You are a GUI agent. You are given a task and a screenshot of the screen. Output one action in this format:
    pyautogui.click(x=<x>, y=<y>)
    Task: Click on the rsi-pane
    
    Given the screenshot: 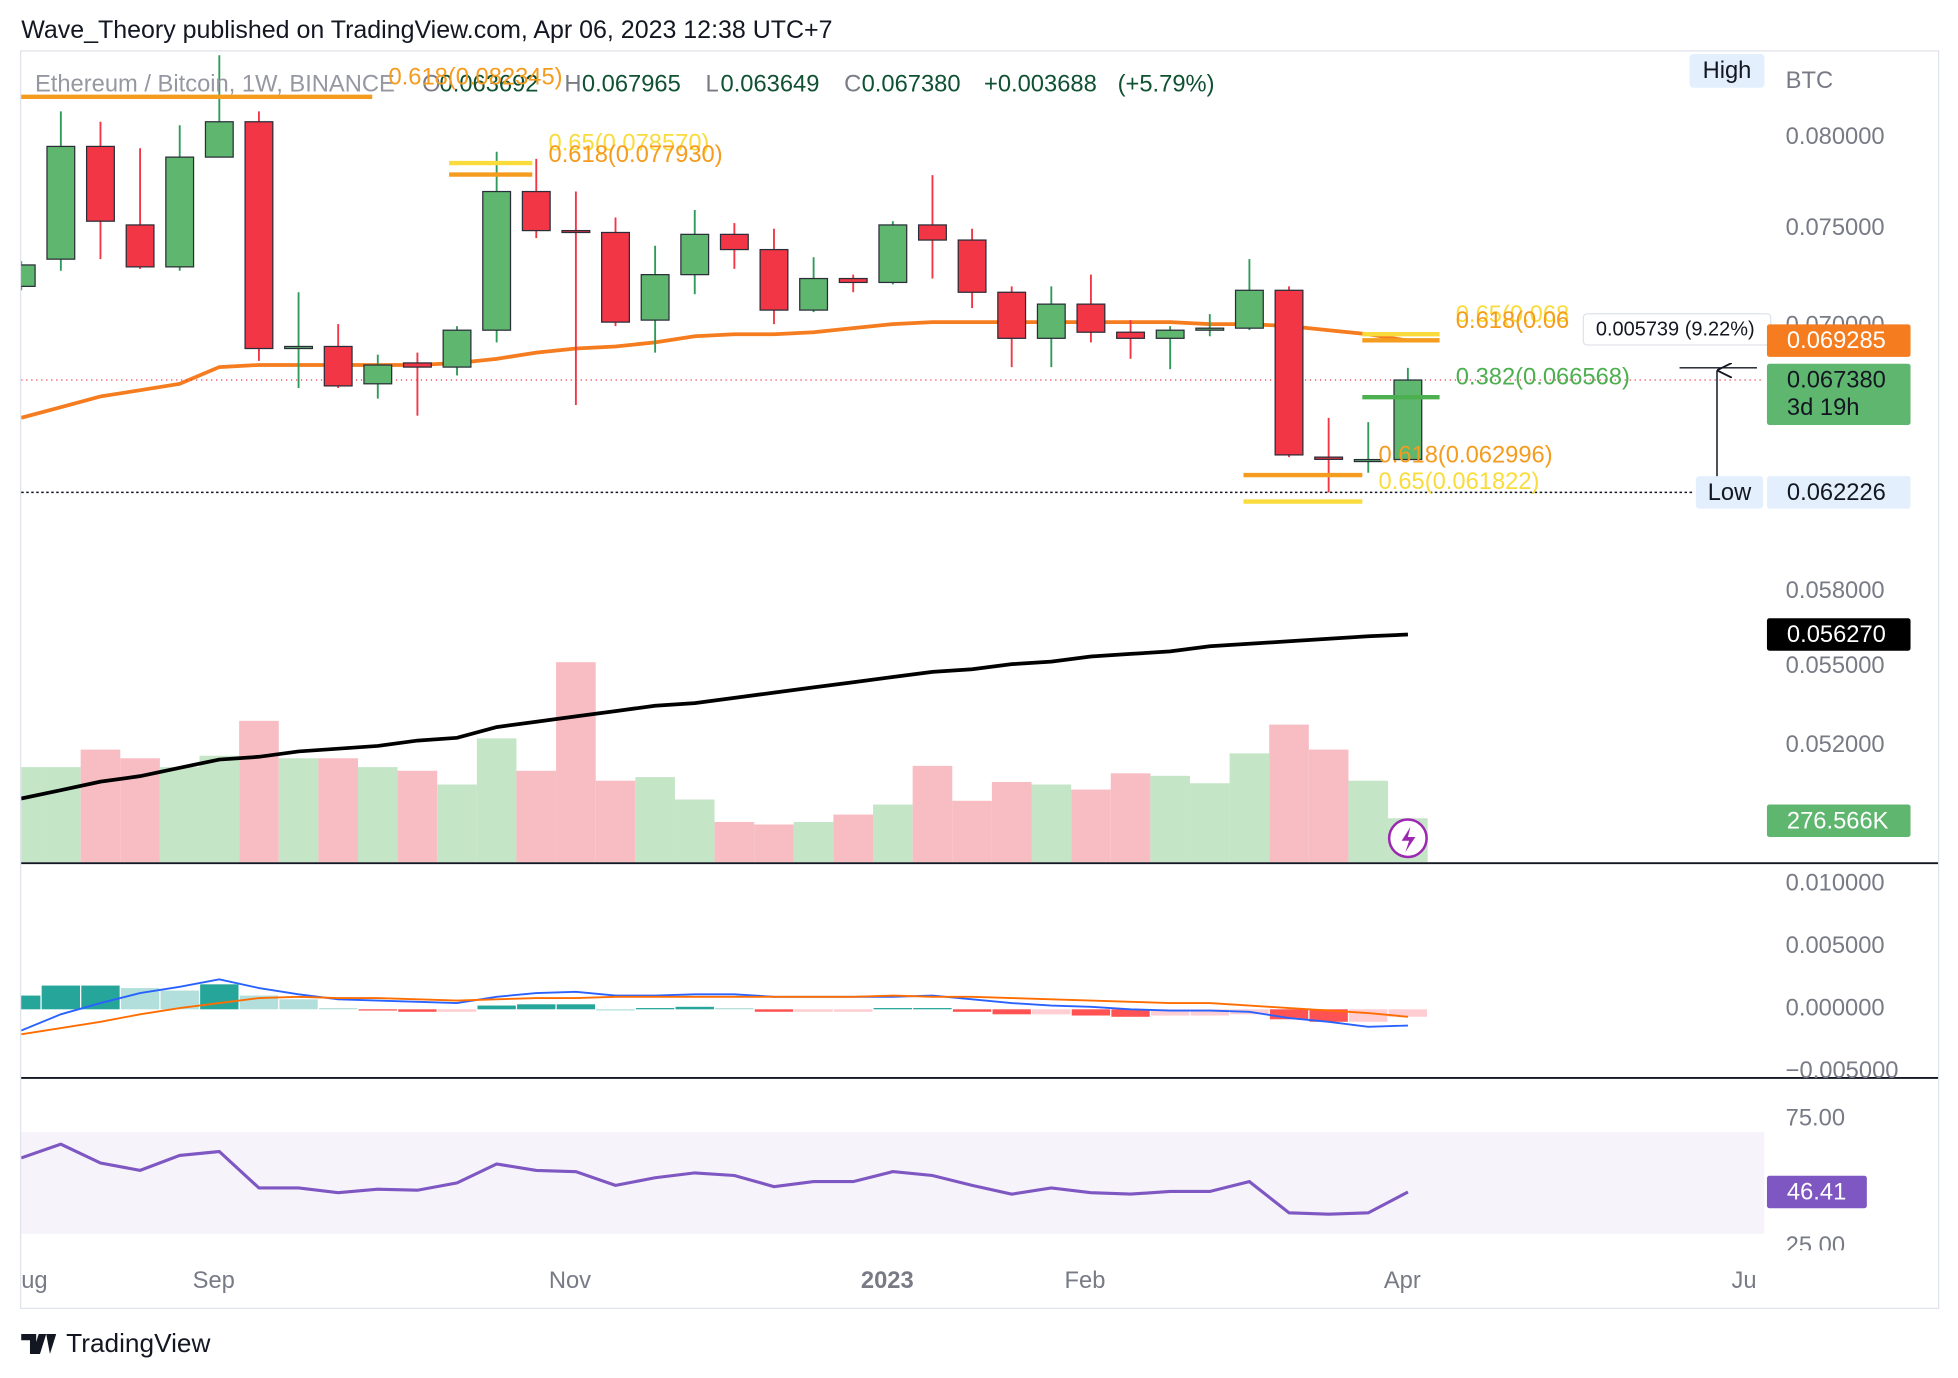 What is the action you would take?
    pyautogui.click(x=893, y=1182)
    